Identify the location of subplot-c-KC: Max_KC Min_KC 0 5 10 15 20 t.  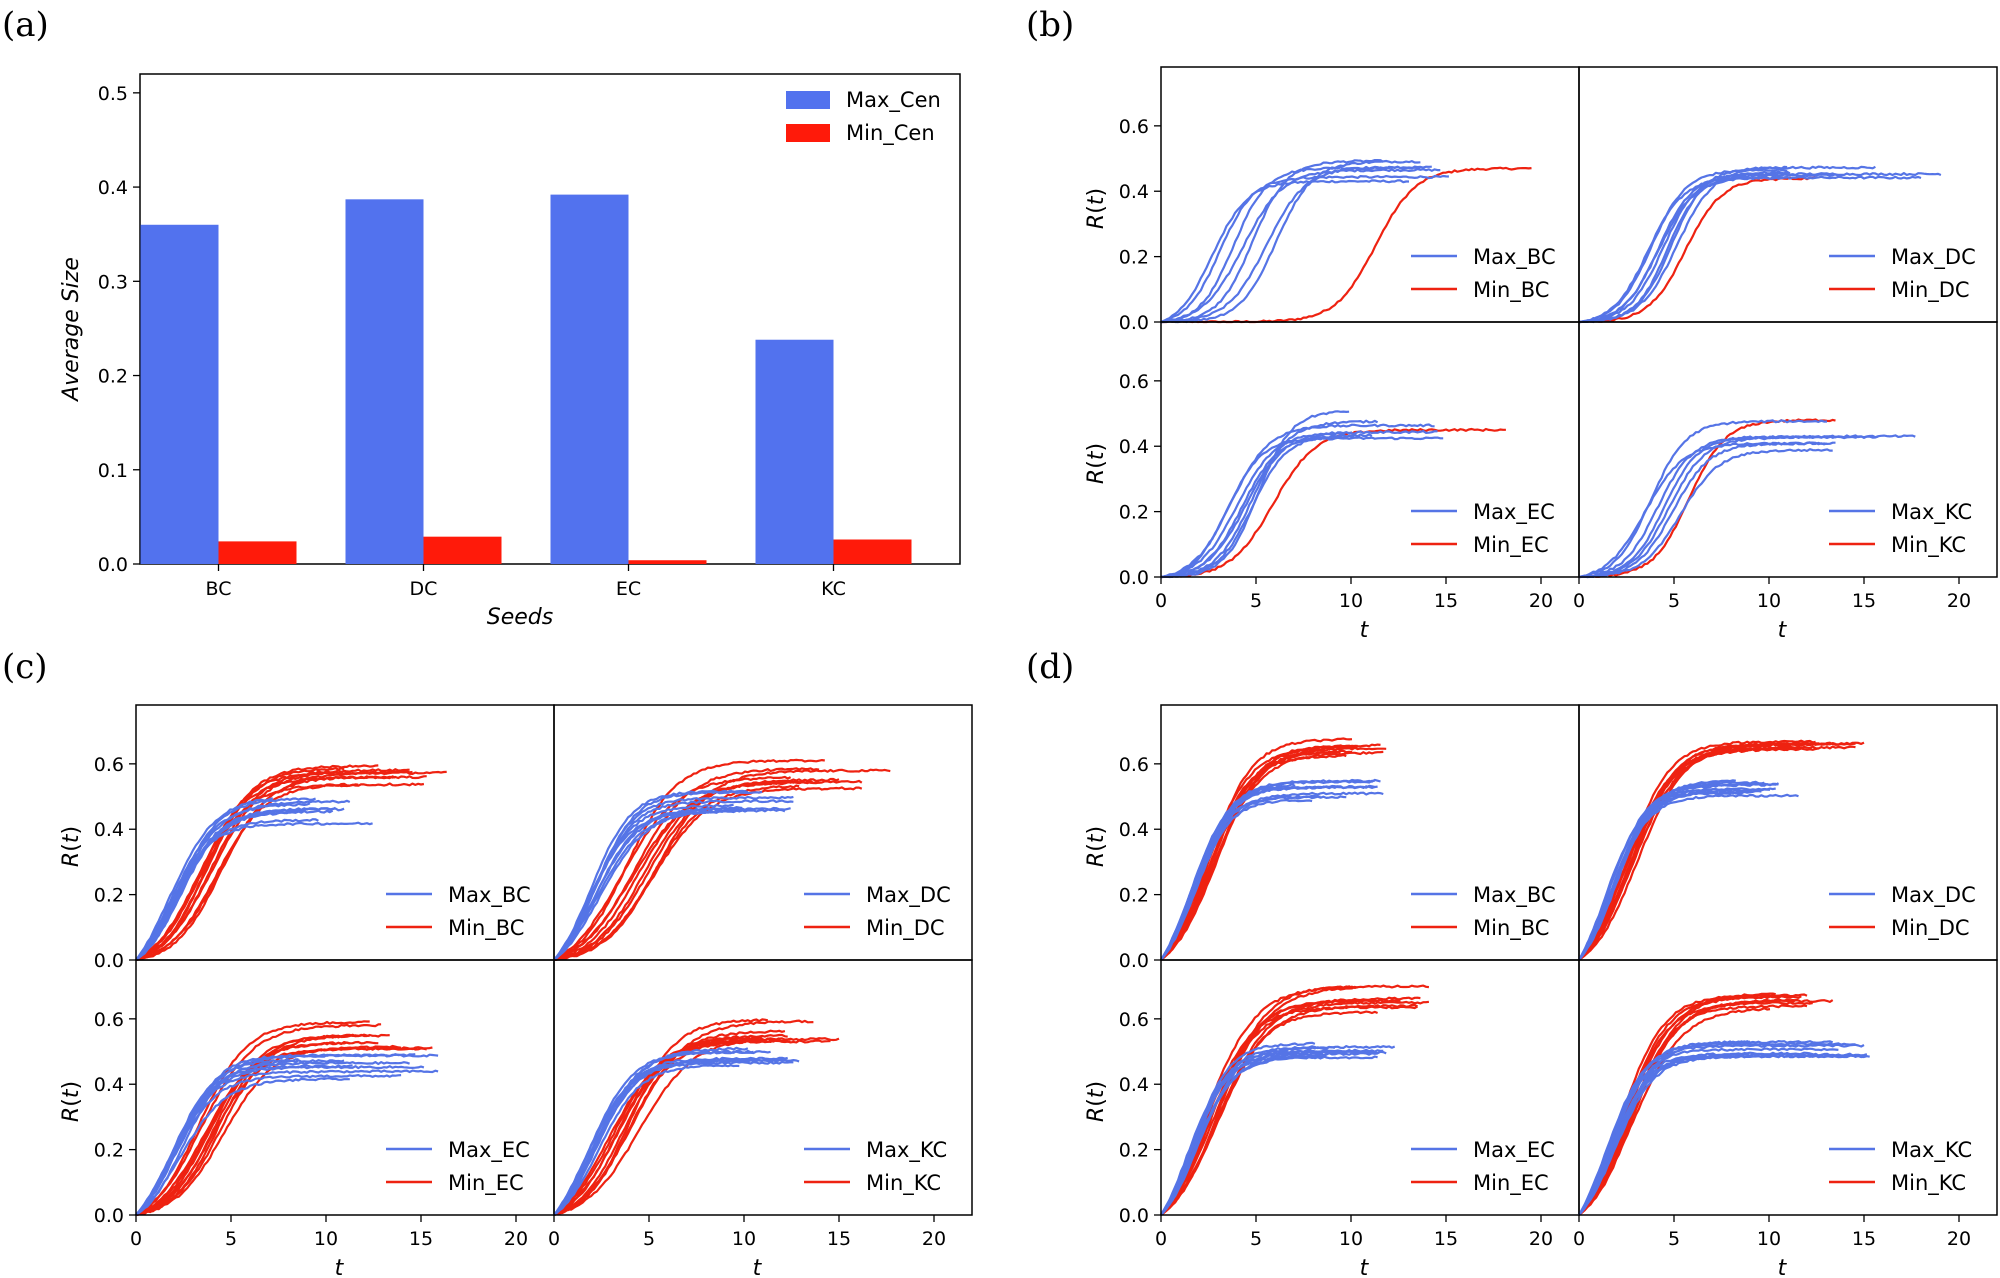
(760, 1118).